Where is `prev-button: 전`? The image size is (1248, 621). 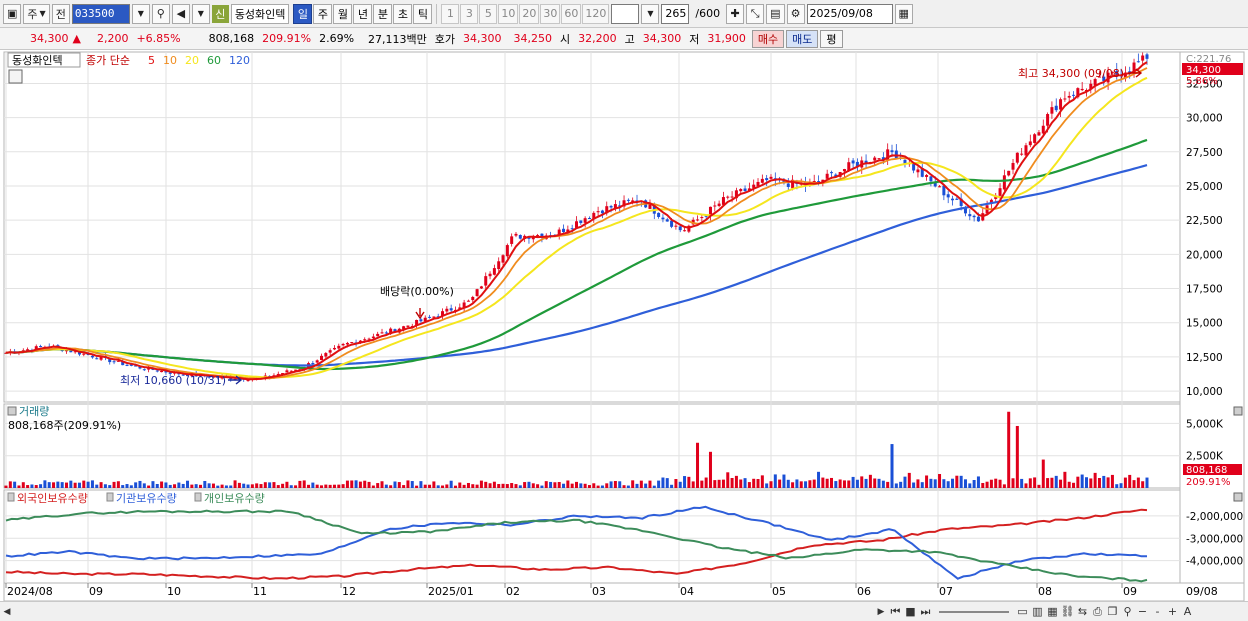
prev-button: 전 is located at coordinates (60, 13).